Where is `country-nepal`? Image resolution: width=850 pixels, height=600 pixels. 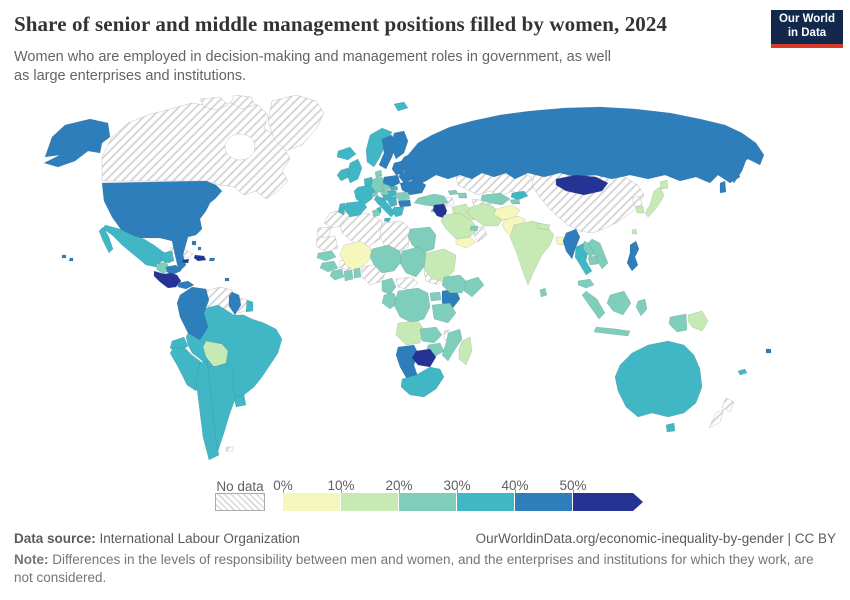
country-nepal is located at coordinates (543, 226).